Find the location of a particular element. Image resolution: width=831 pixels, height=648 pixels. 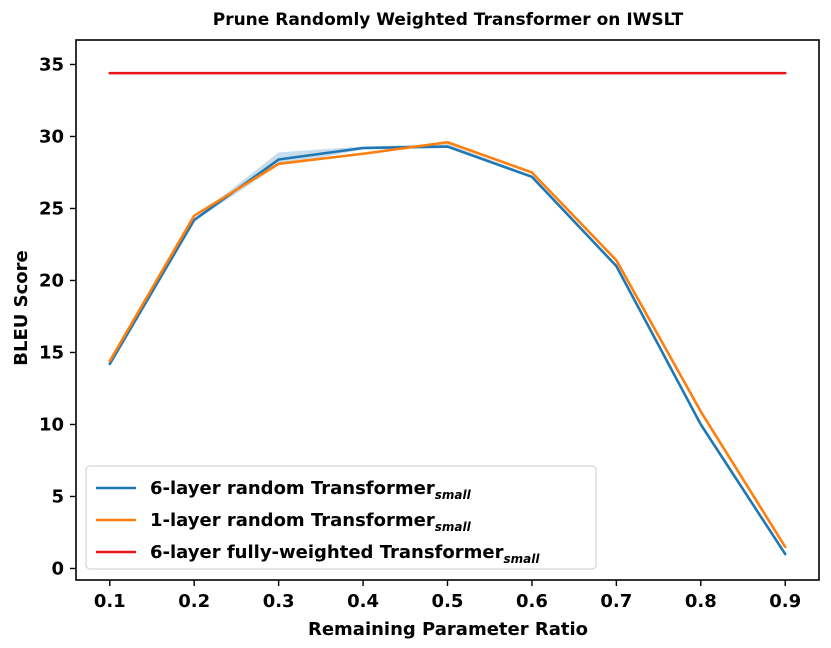

legend-label: 6-layer fully-weighted Transformersmall is located at coordinates (345, 554).